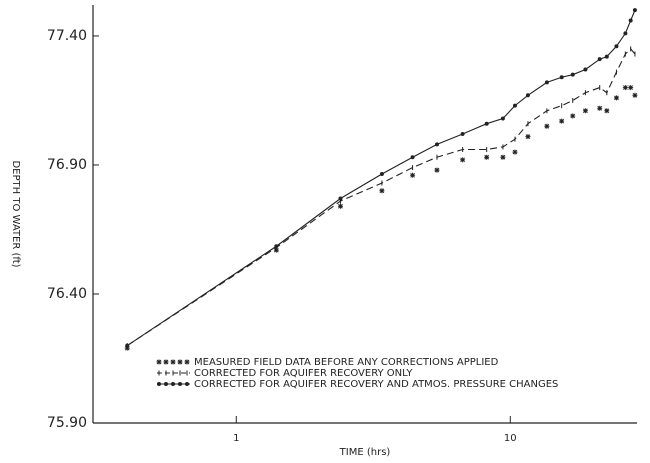 The height and width of the screenshot is (463, 650). What do you see at coordinates (67, 423) in the screenshot?
I see `y-tick-label: 75.90` at bounding box center [67, 423].